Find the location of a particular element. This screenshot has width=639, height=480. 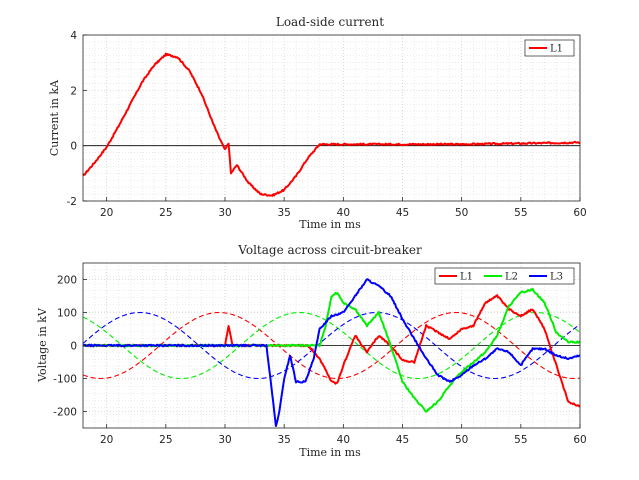

y-tick-label: -200 is located at coordinates (65, 413).